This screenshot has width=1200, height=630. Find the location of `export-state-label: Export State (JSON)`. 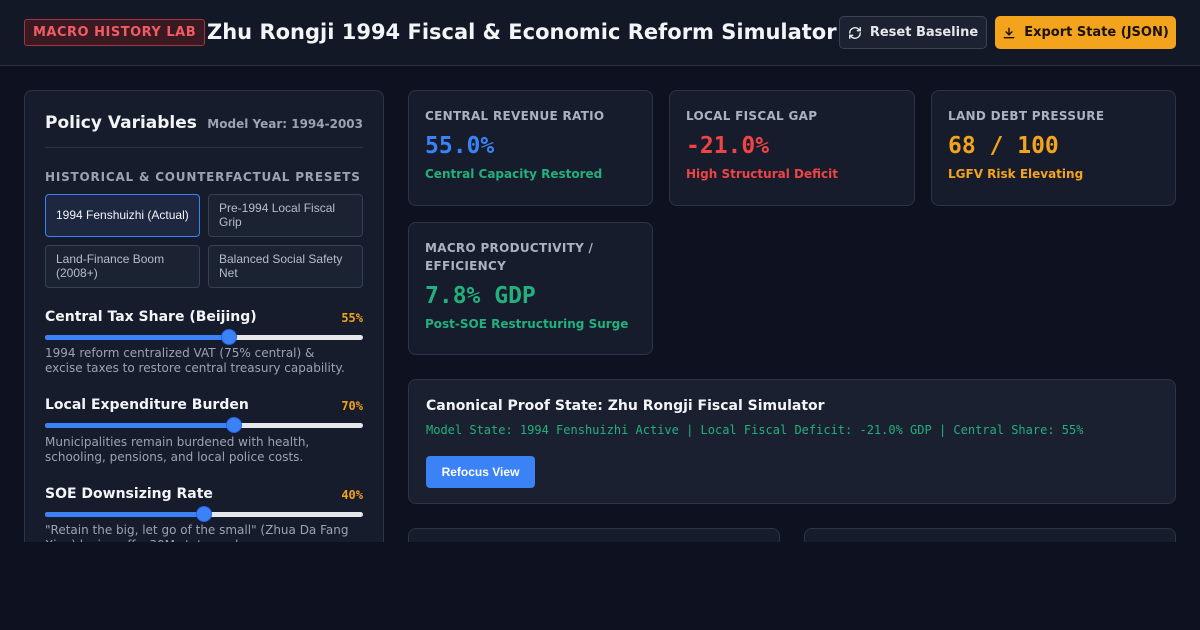

export-state-label: Export State (JSON) is located at coordinates (1096, 32).